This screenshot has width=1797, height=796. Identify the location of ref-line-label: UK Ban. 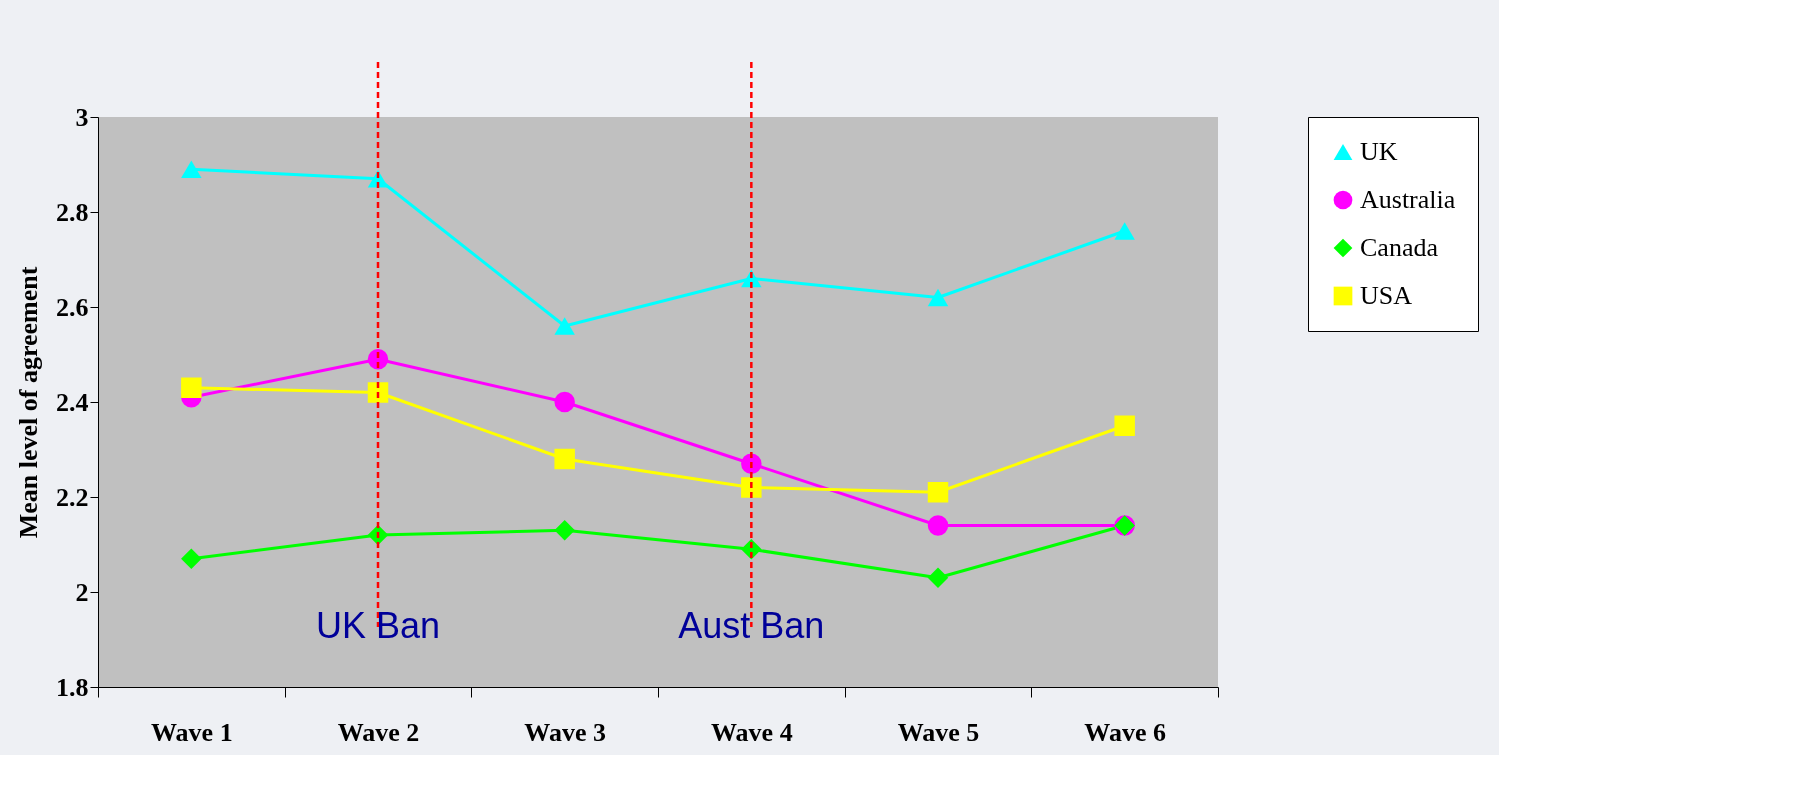
(378, 625).